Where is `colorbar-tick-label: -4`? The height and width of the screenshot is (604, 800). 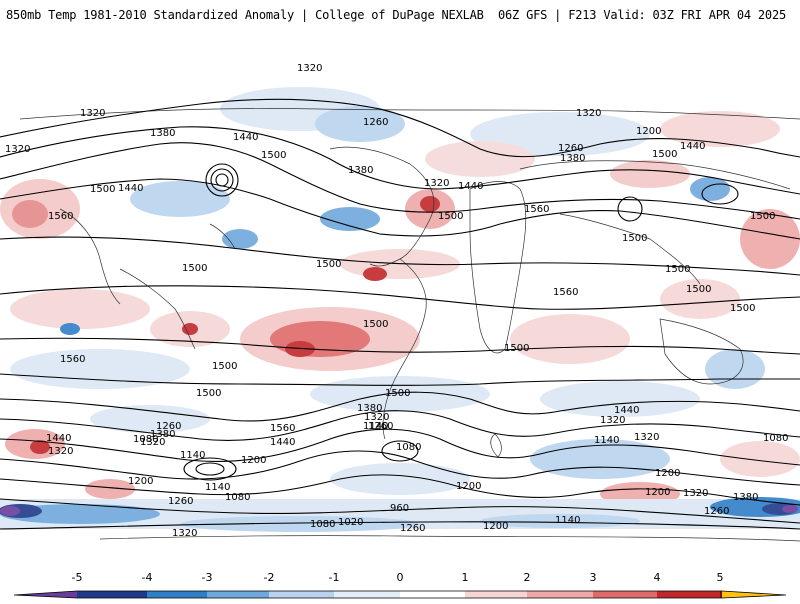 colorbar-tick-label: -4 is located at coordinates (147, 577).